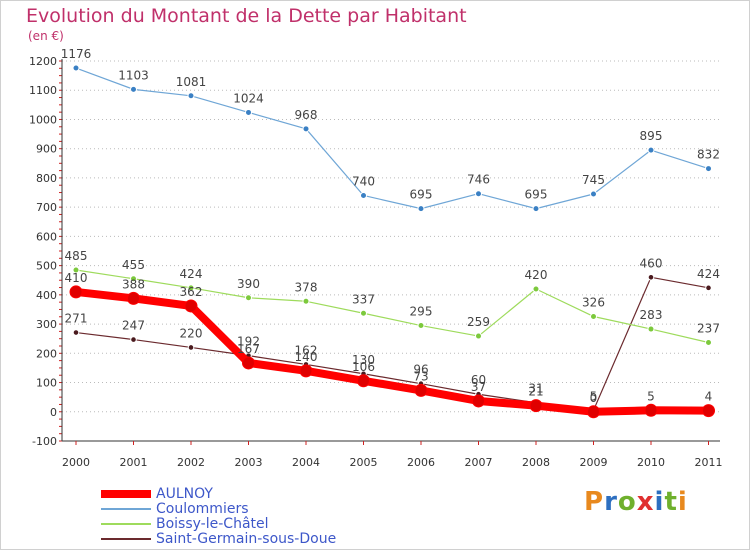  Describe the element at coordinates (53, 412) in the screenshot. I see `y-tick-label: 0` at that location.